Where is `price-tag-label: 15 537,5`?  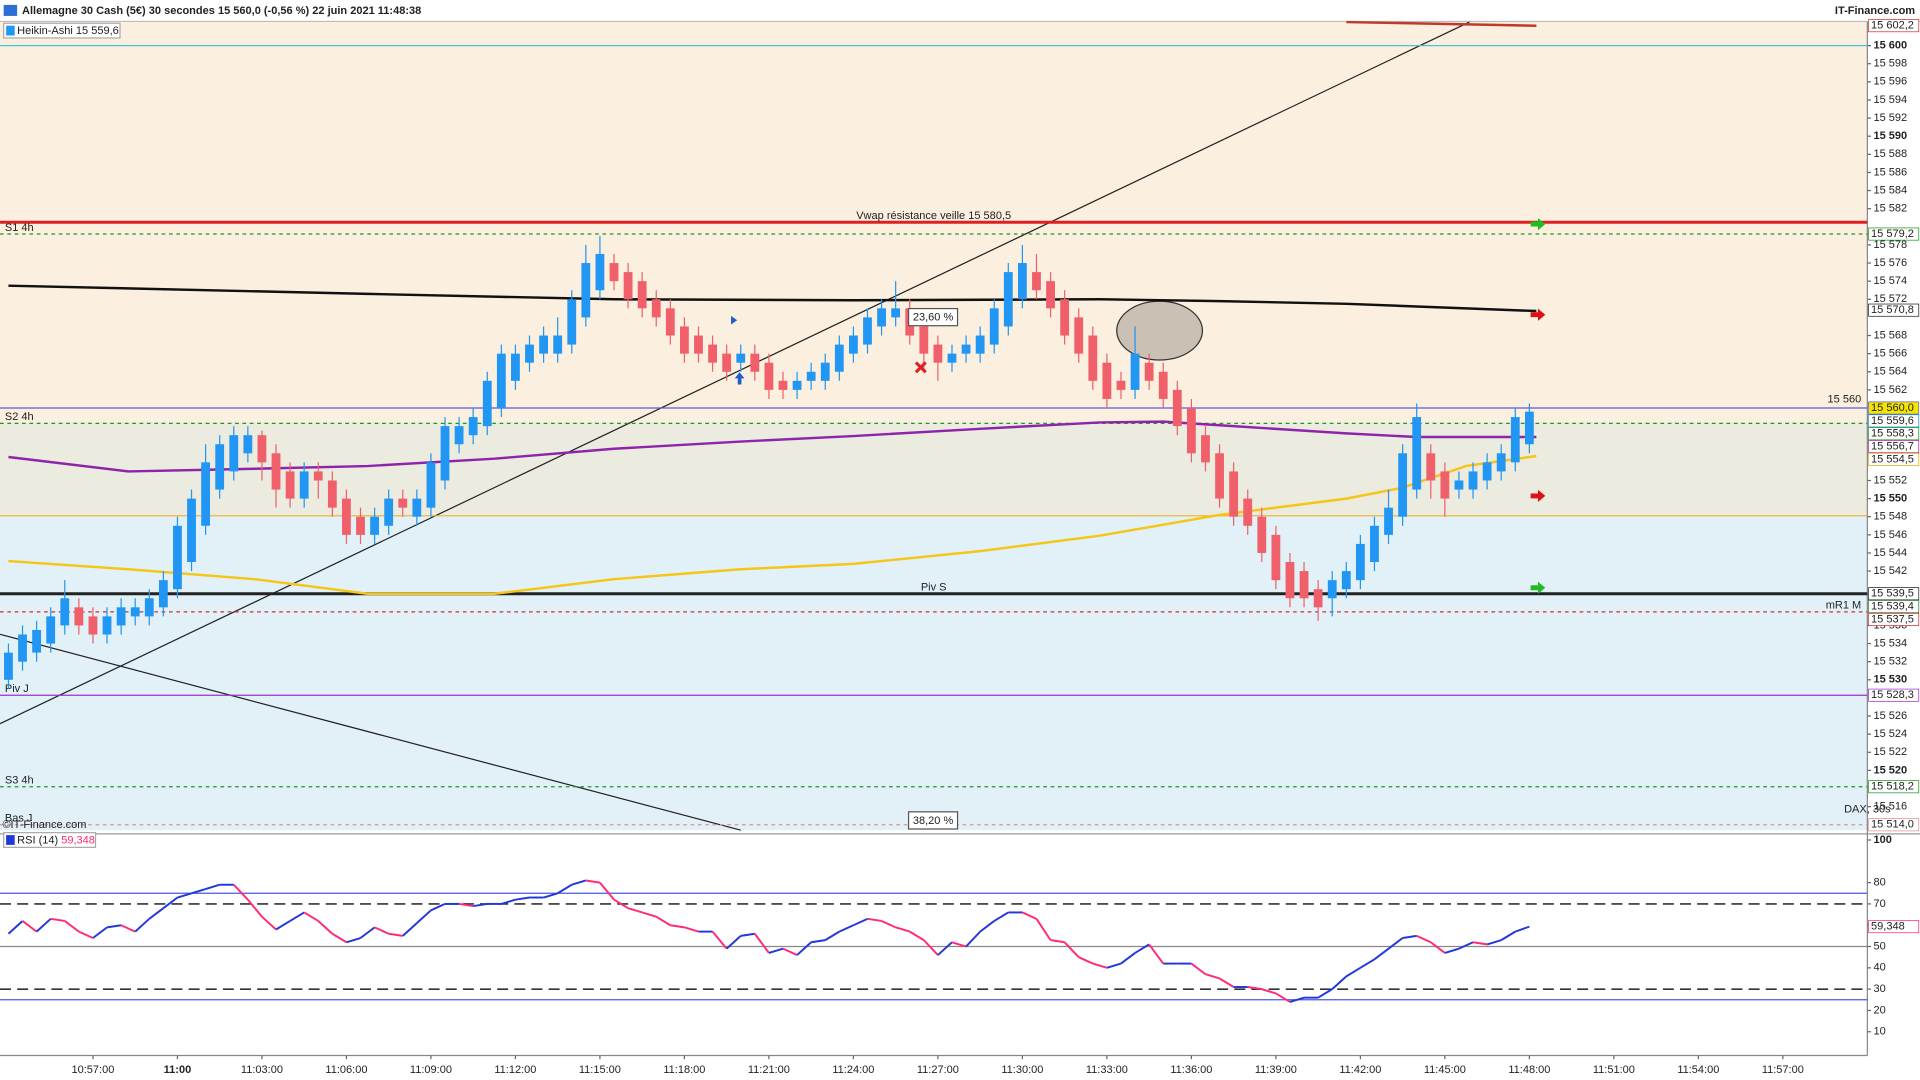
price-tag-label: 15 537,5 is located at coordinates (1892, 619).